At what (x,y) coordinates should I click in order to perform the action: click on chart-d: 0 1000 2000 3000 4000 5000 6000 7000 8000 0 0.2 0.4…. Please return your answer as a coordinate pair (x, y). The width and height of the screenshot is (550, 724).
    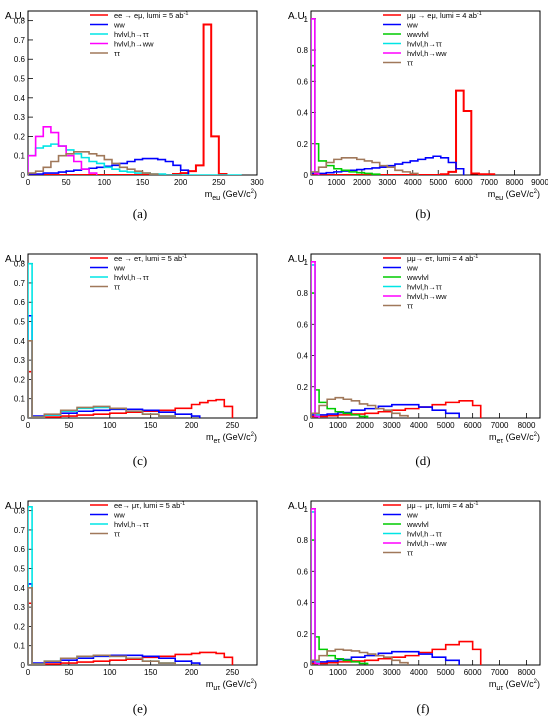
    Looking at the image, I should click on (414, 348).